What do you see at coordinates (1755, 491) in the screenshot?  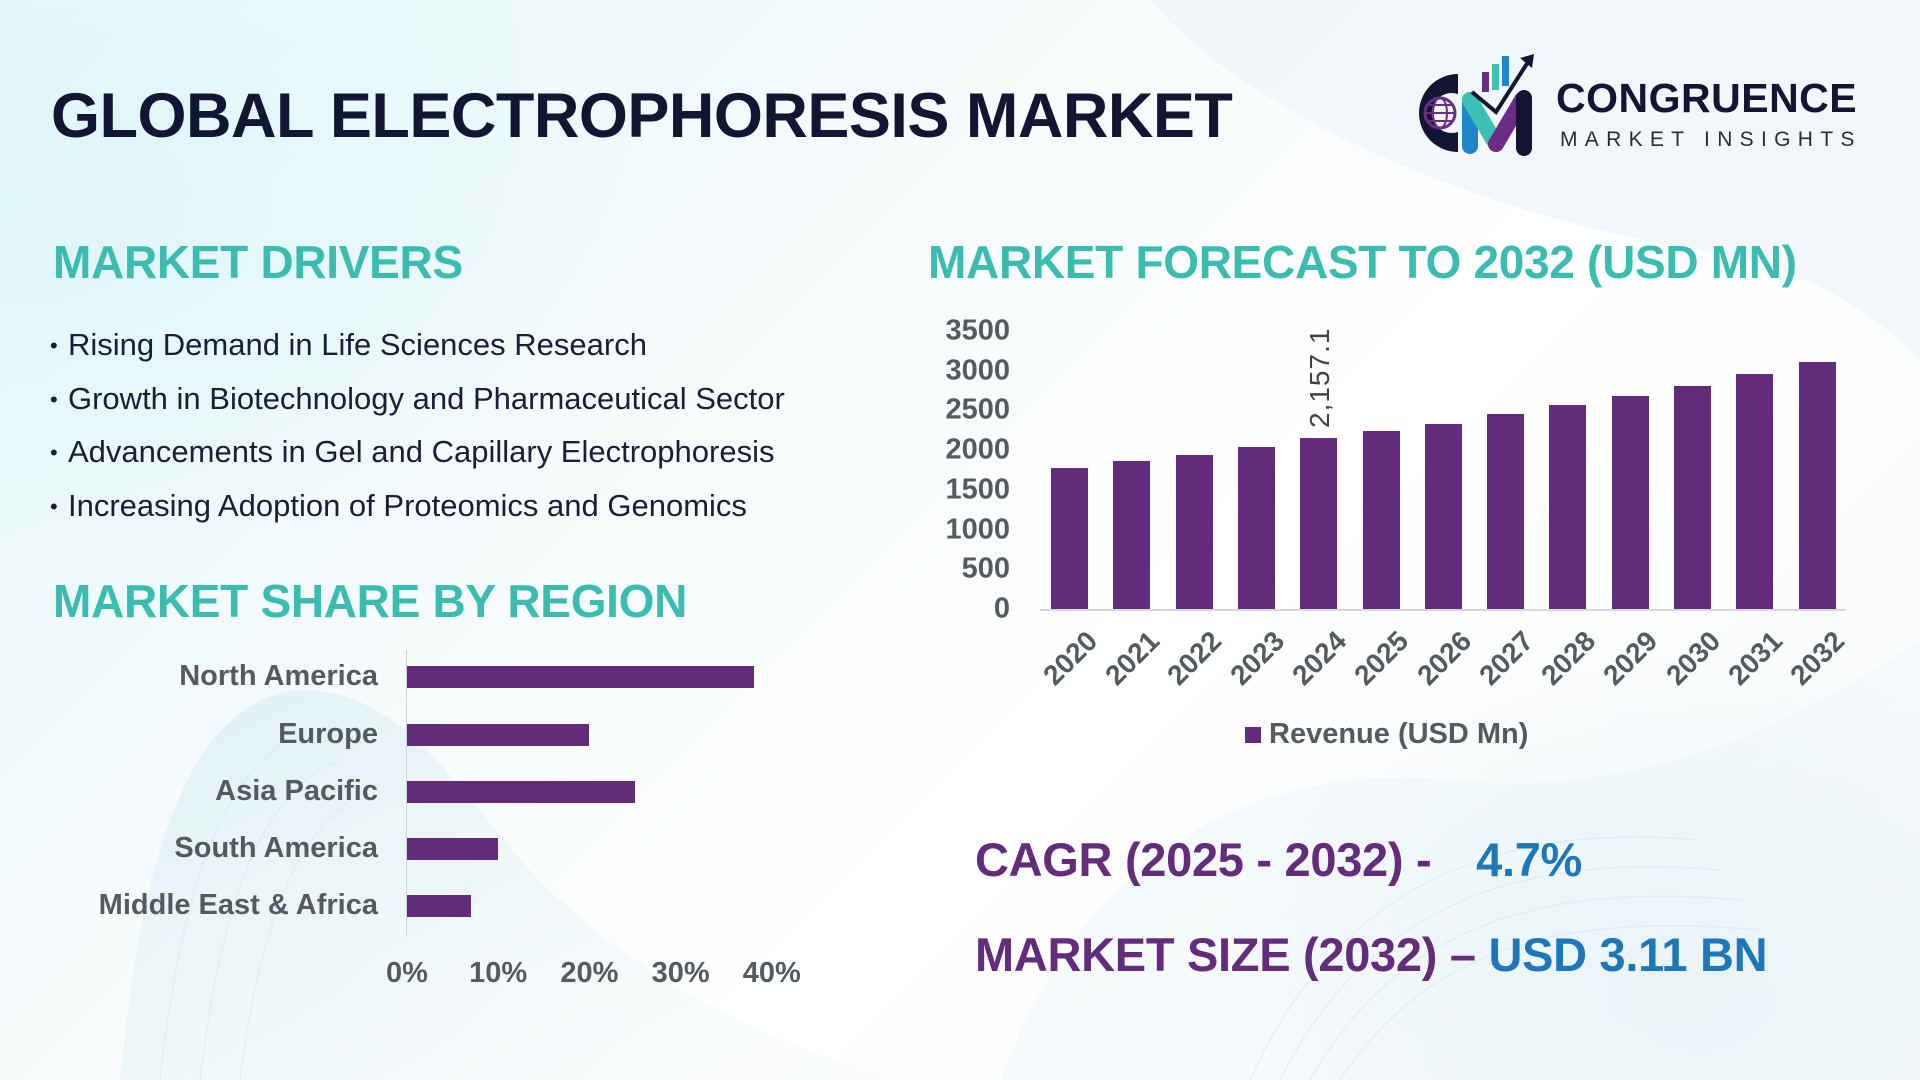 I see `forecast-bar-2031` at bounding box center [1755, 491].